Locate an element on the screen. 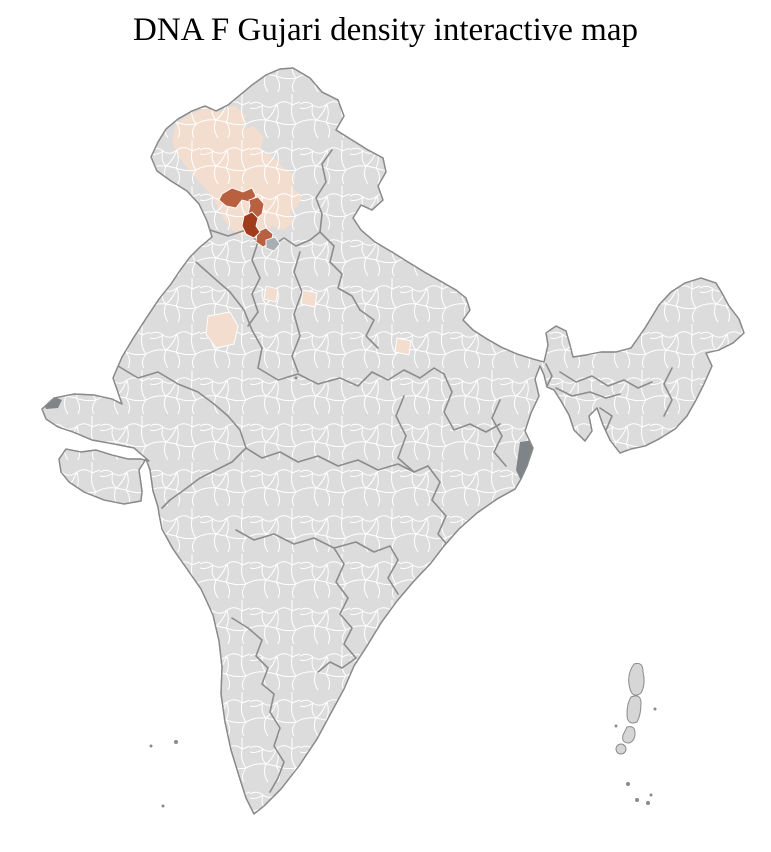 This screenshot has height=852, width=771. density-district-high is located at coordinates (251, 225).